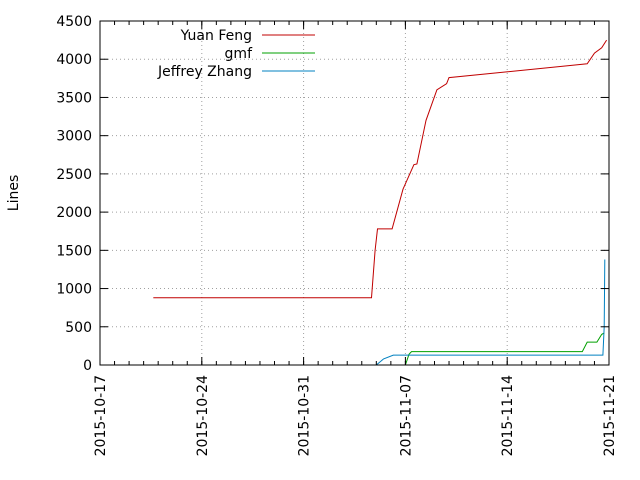  Describe the element at coordinates (74, 22) in the screenshot. I see `y-tick-label: 4500` at that location.